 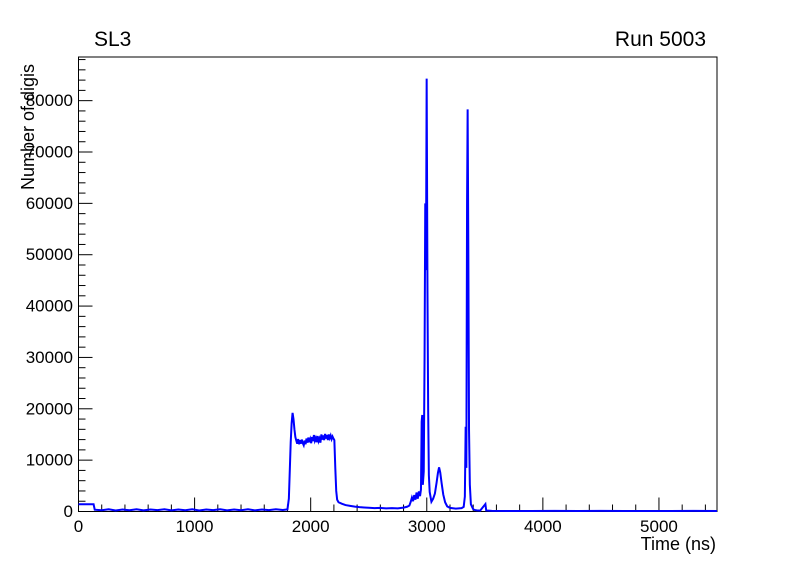 I want to click on y-tick-label: 0, so click(x=68, y=511).